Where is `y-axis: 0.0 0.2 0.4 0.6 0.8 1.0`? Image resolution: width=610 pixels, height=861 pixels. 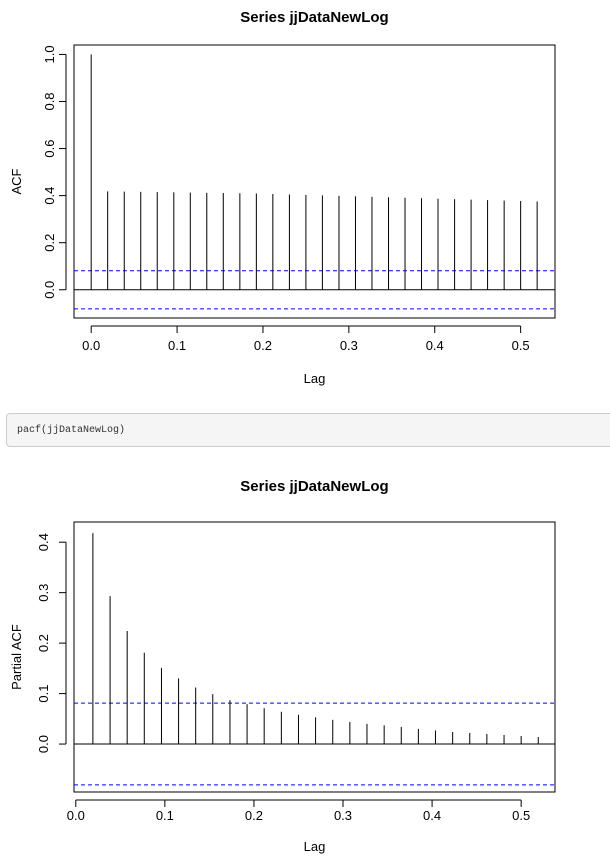
y-axis: 0.0 0.2 0.4 0.6 0.8 1.0 is located at coordinates (54, 172).